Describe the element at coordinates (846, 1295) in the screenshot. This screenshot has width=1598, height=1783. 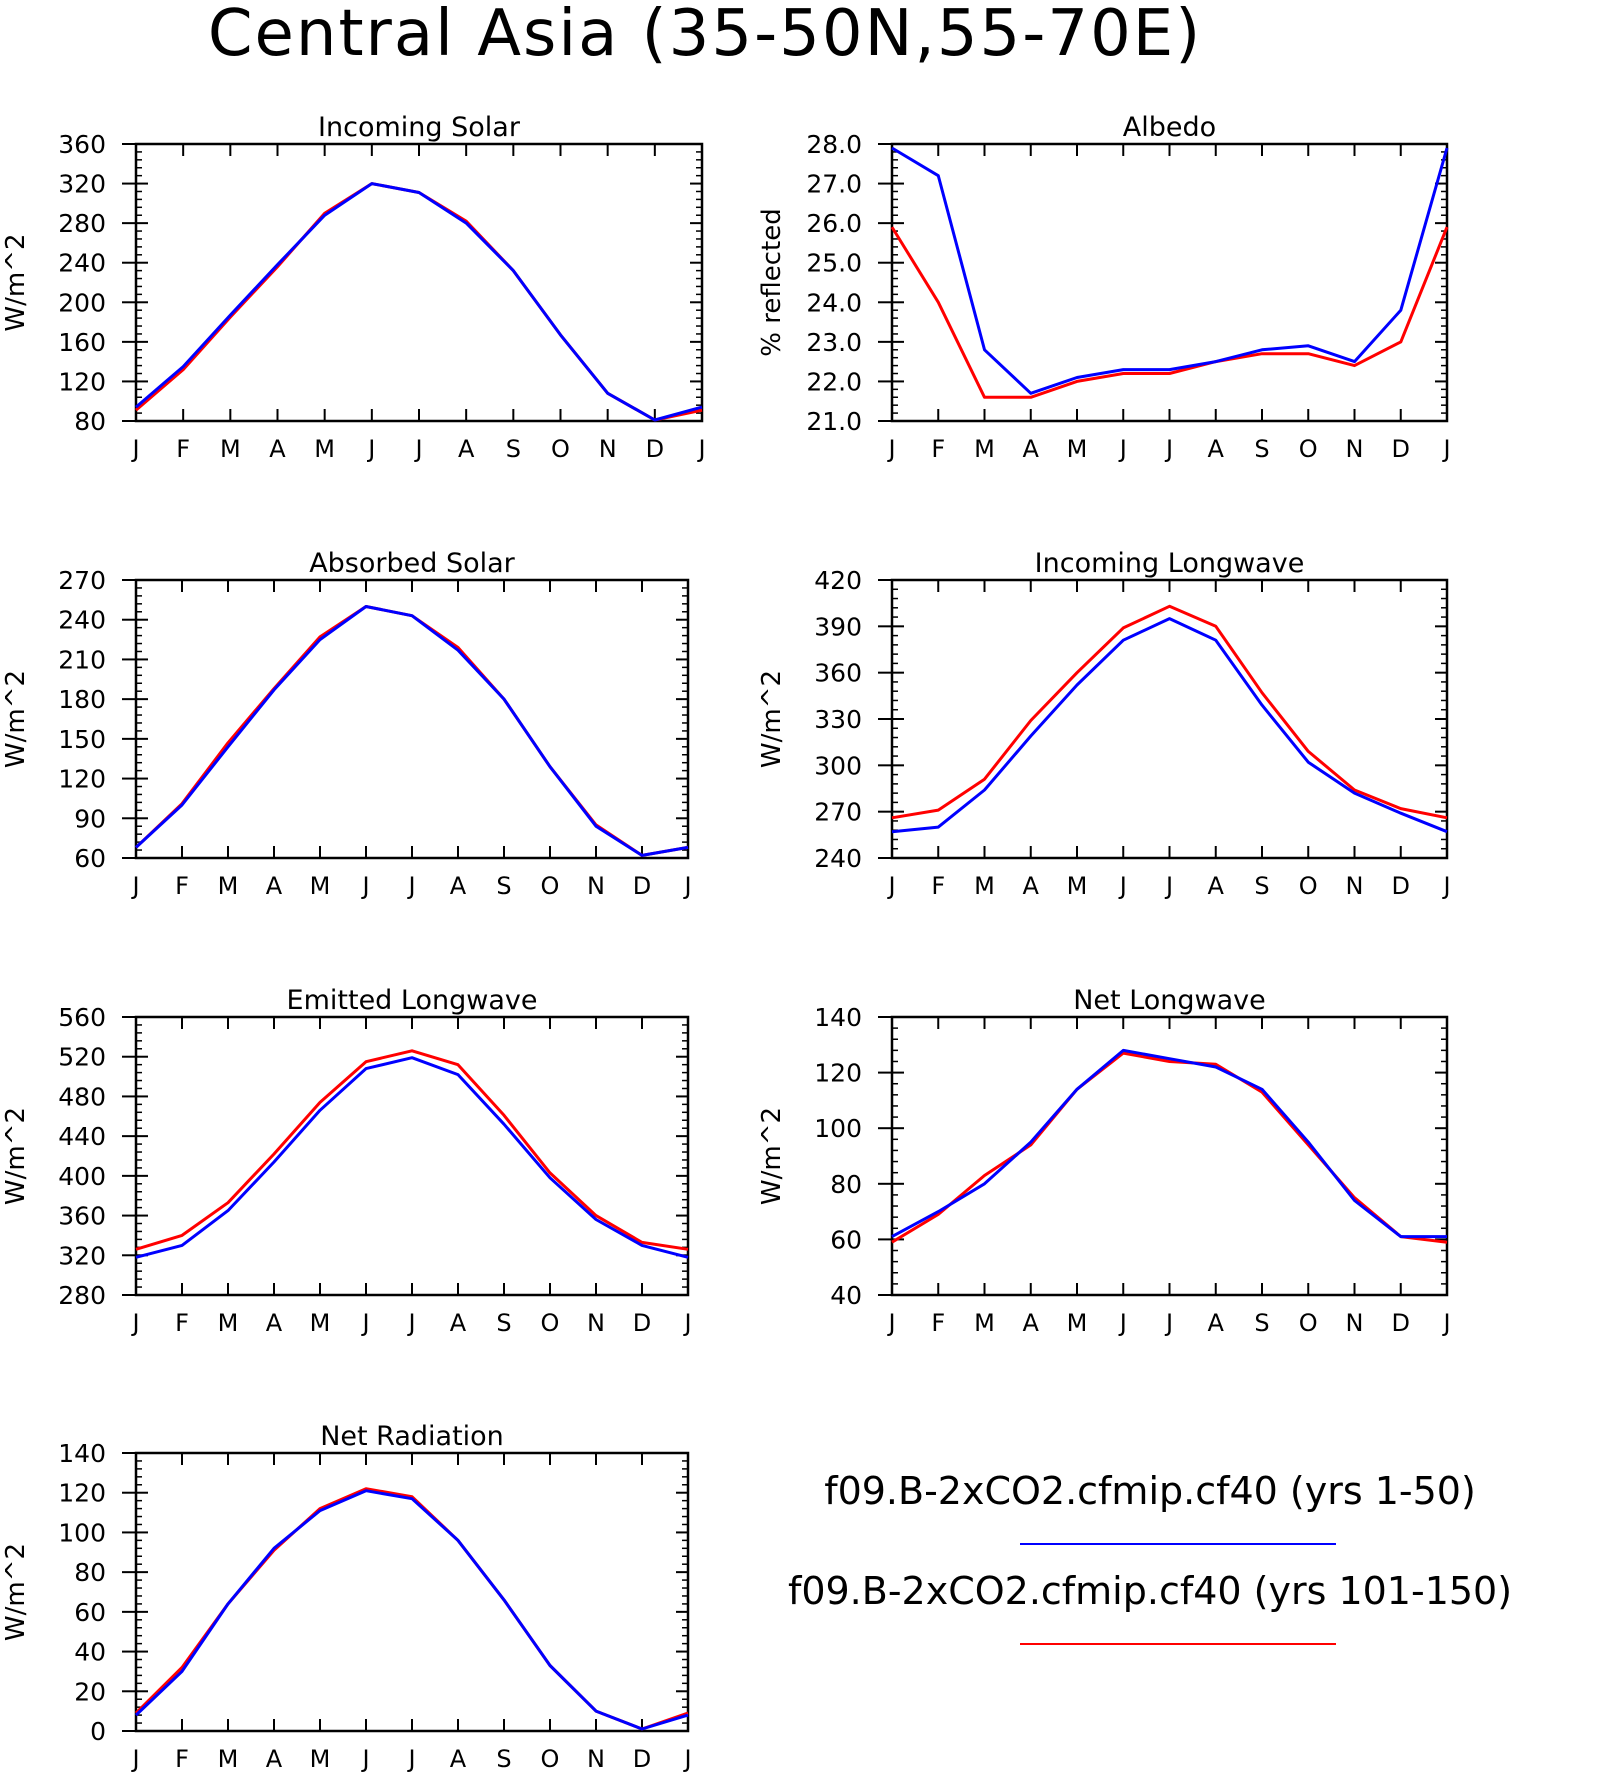
I see `y-tick-label: 40` at that location.